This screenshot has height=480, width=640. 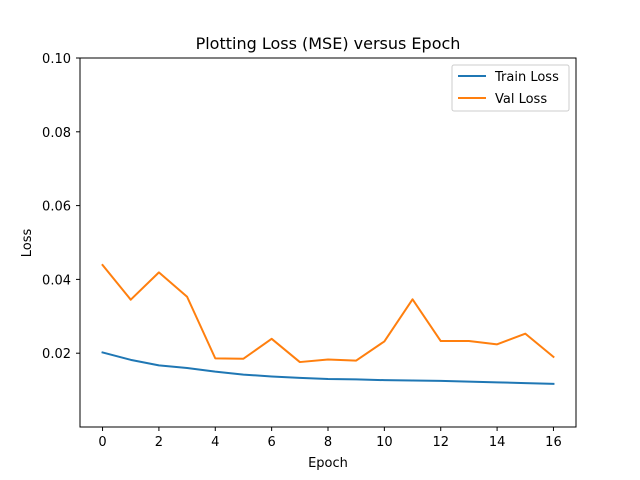 I want to click on y-axis-ticks: 0.02 0.04 0.06 0.08 0.10, so click(x=61, y=207).